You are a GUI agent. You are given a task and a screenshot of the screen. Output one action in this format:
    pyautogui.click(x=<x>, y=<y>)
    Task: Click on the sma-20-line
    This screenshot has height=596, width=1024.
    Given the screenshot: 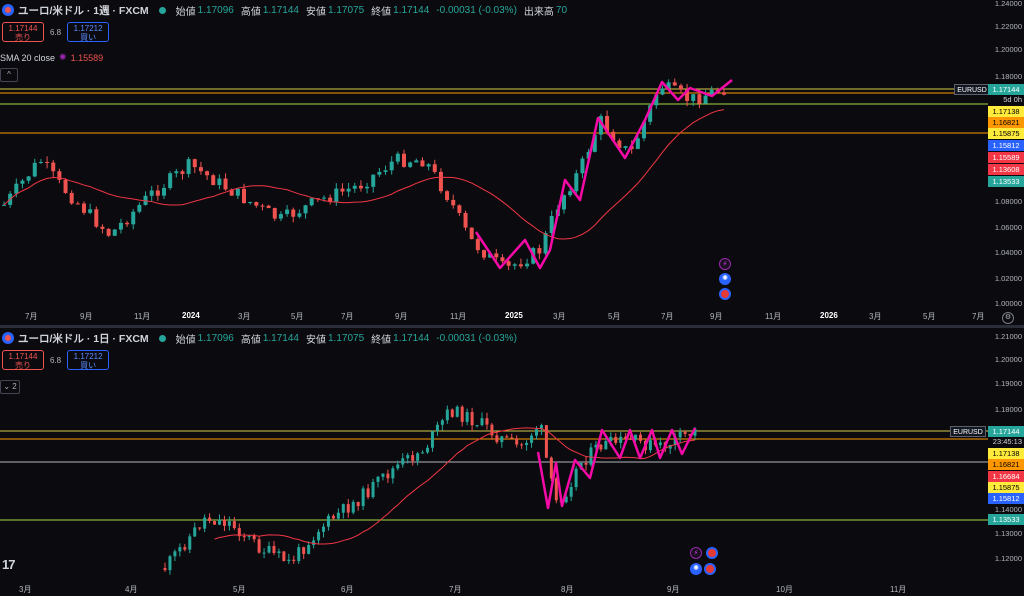 What is the action you would take?
    pyautogui.click(x=455, y=486)
    